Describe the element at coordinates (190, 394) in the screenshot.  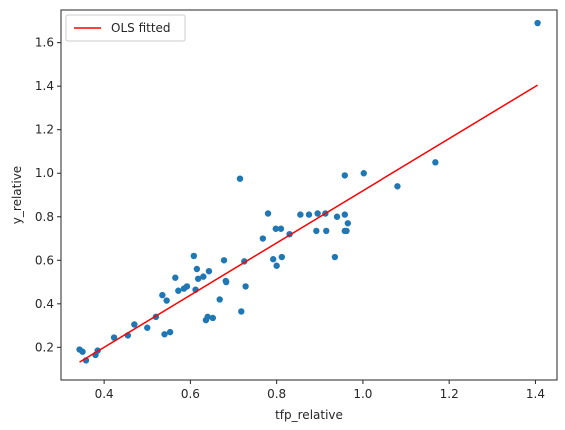
I see `x-tick-label: 0.6` at that location.